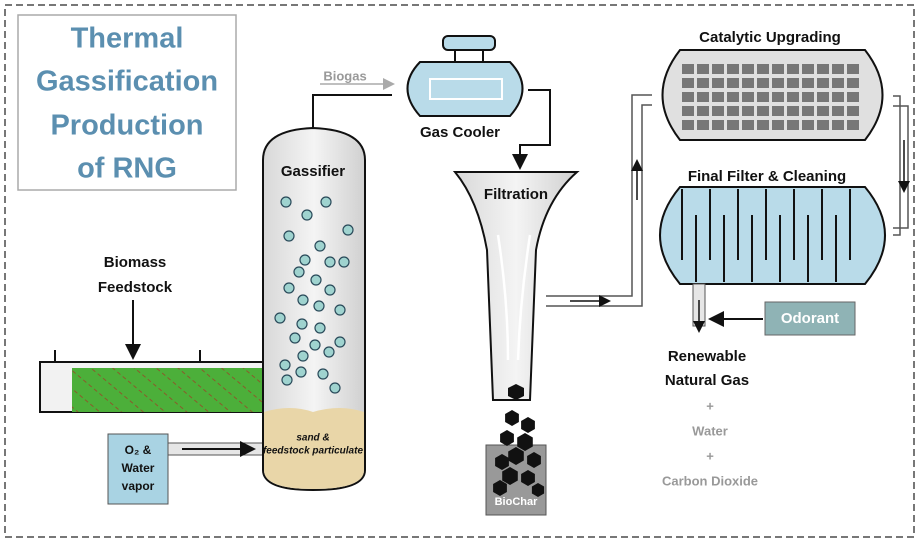  Describe the element at coordinates (168, 390) in the screenshot. I see `biomass` at that location.